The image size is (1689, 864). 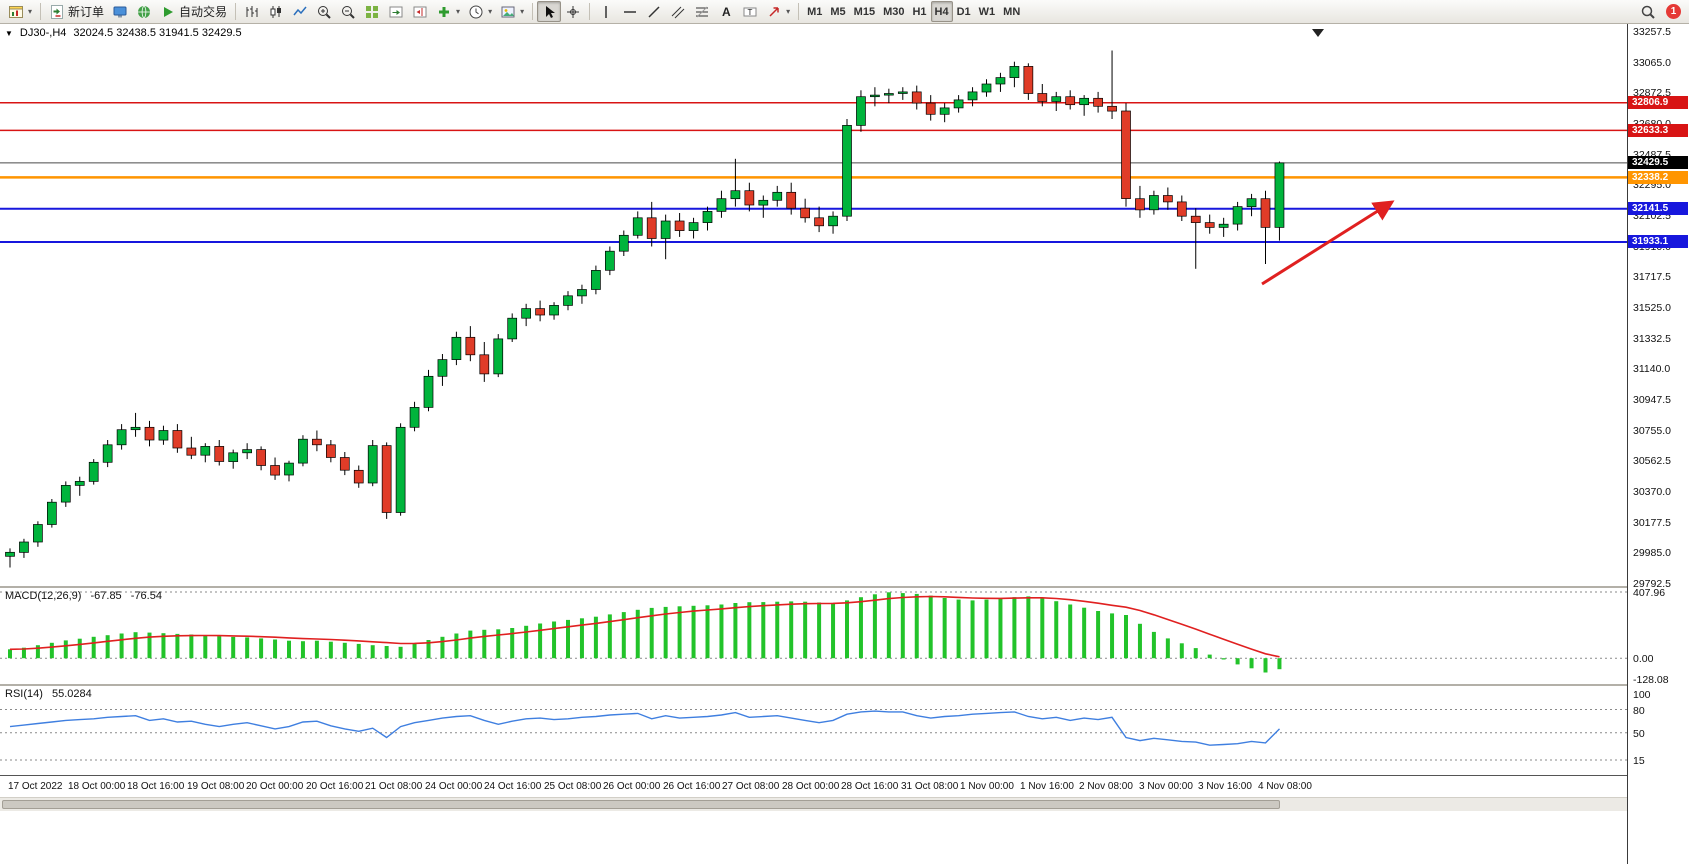 I want to click on time-label: 20 Oct 16:00, so click(x=335, y=786).